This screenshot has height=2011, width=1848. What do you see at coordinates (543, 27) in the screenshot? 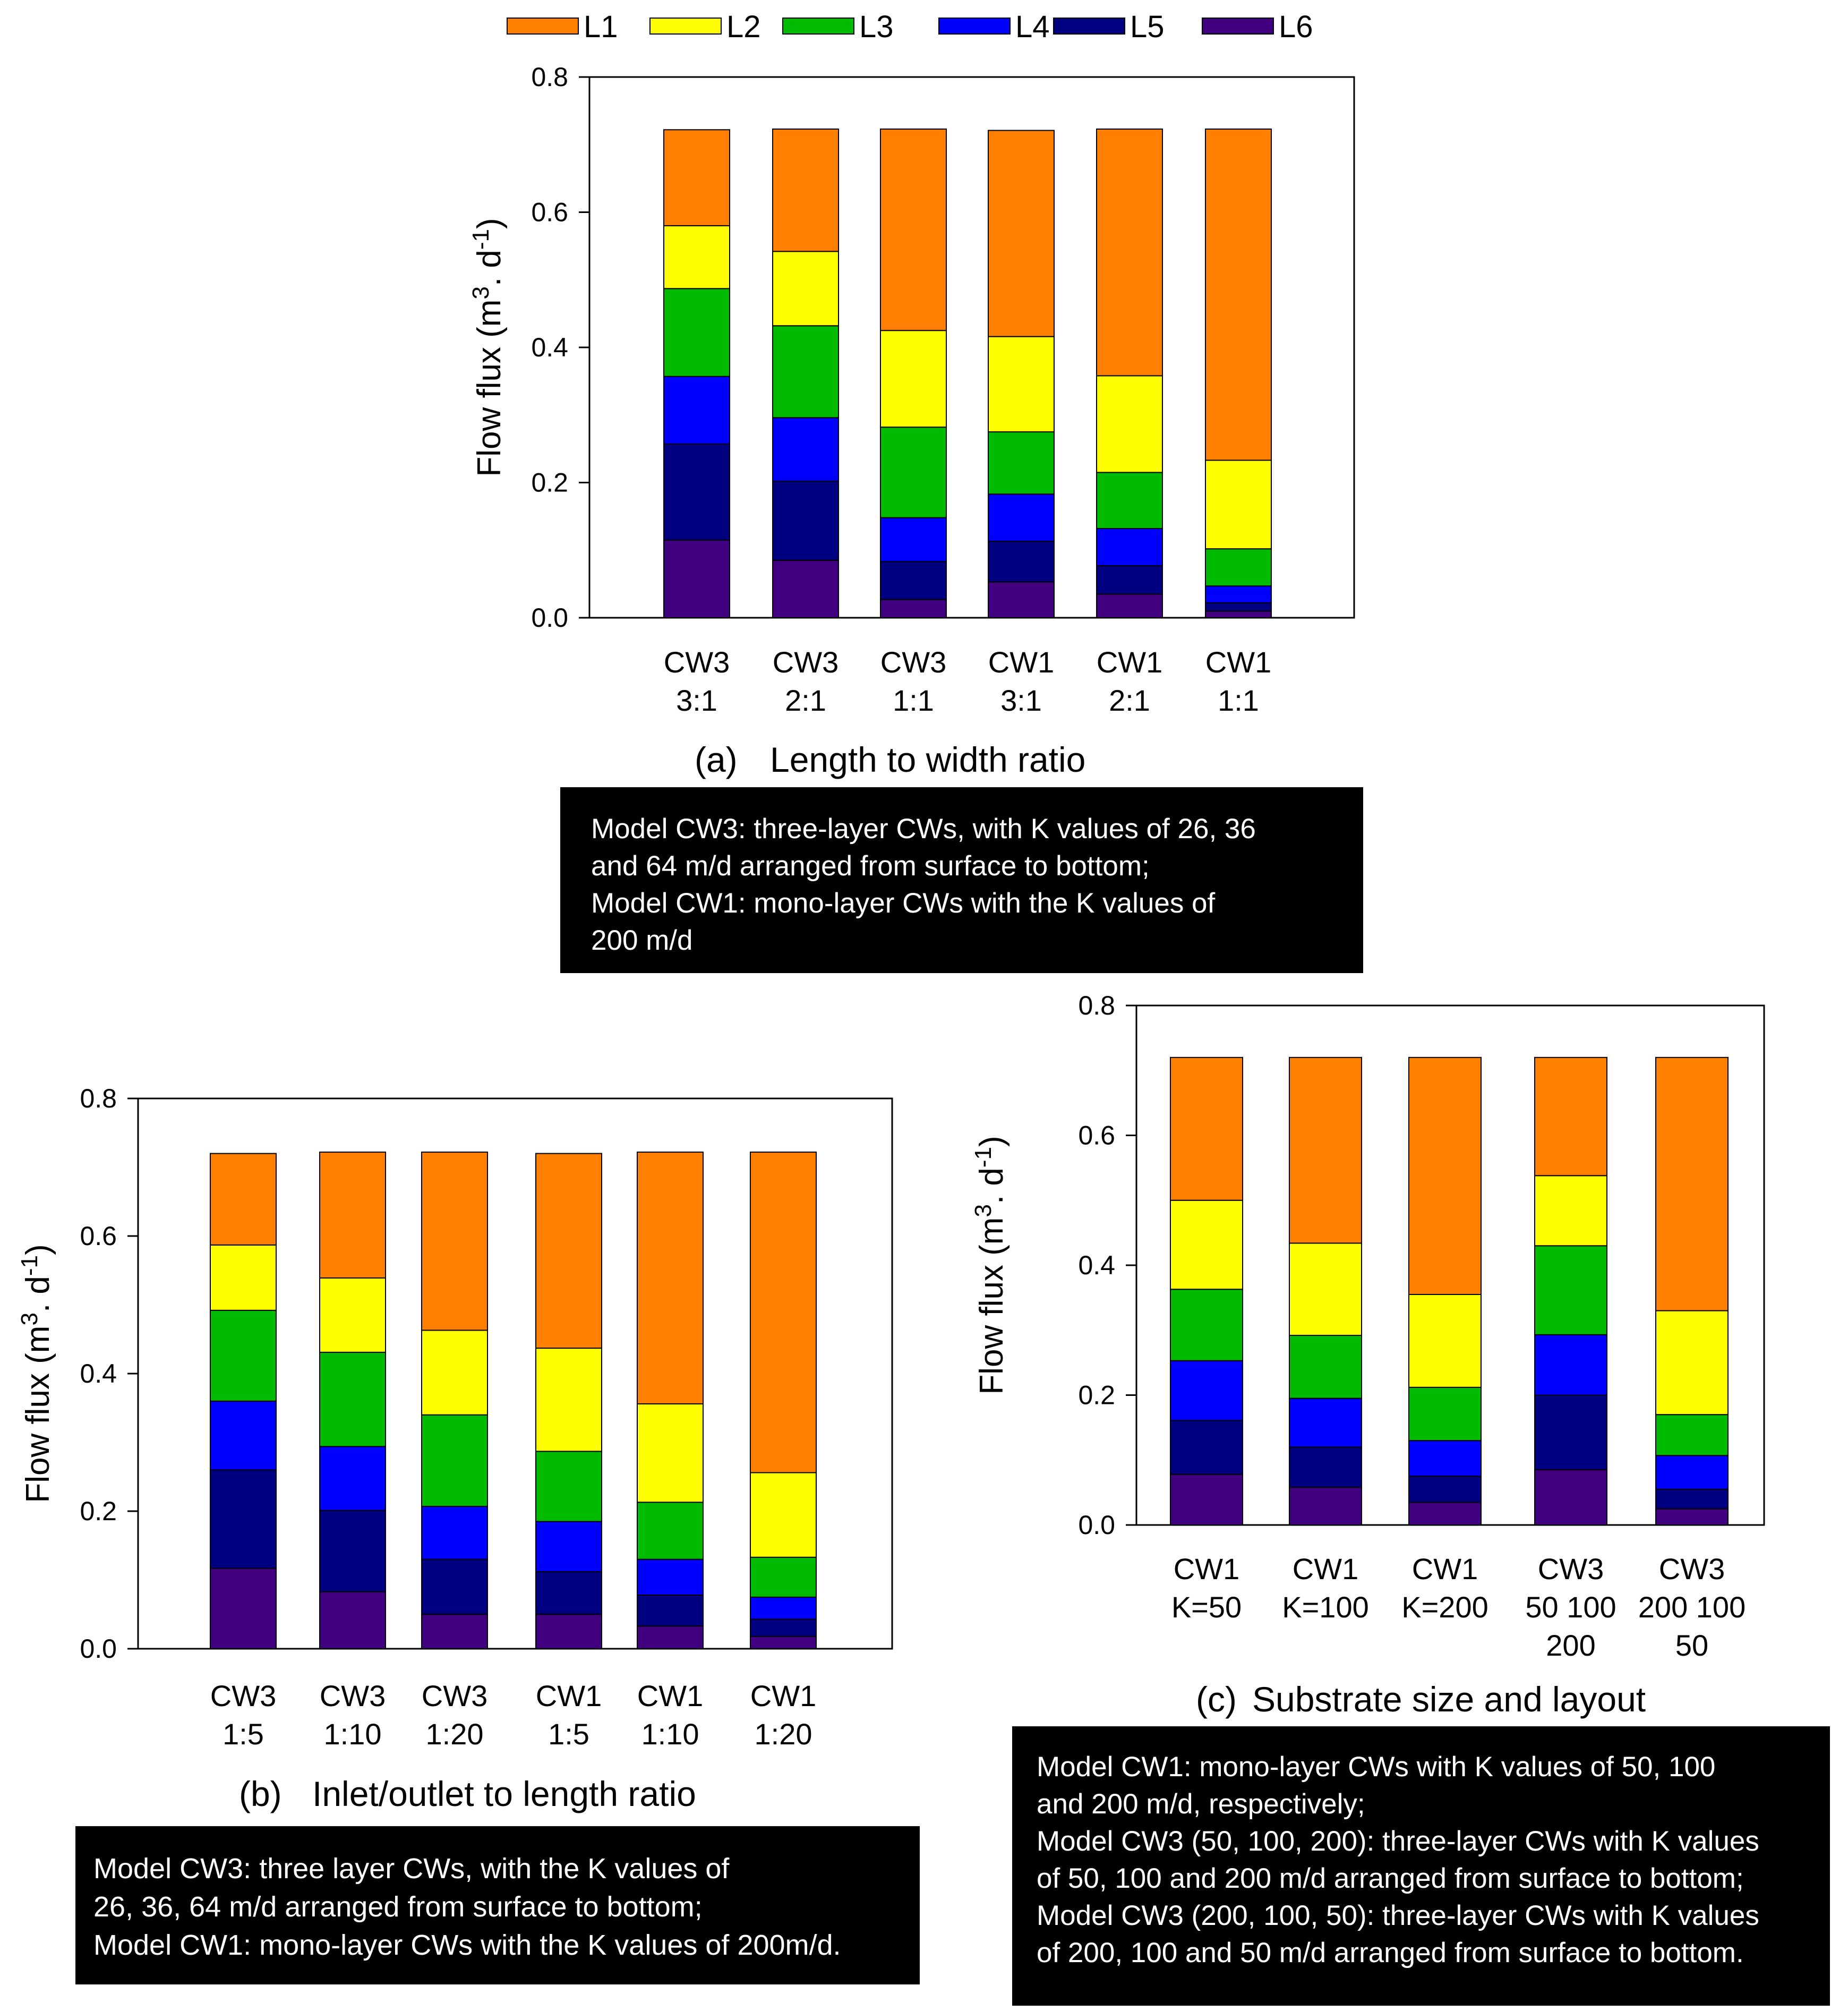
I see `legend-swatch-l1` at bounding box center [543, 27].